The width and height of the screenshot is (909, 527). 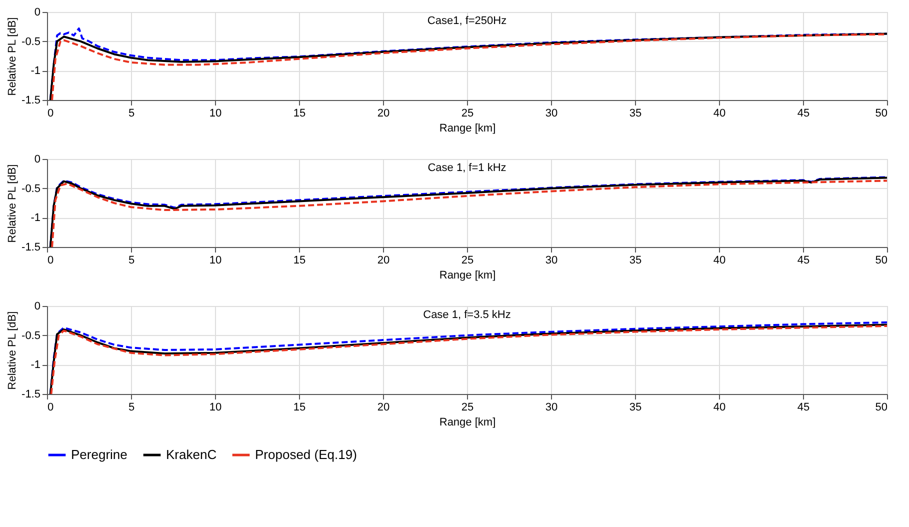 What do you see at coordinates (99, 454) in the screenshot?
I see `legend-label: Peregrine` at bounding box center [99, 454].